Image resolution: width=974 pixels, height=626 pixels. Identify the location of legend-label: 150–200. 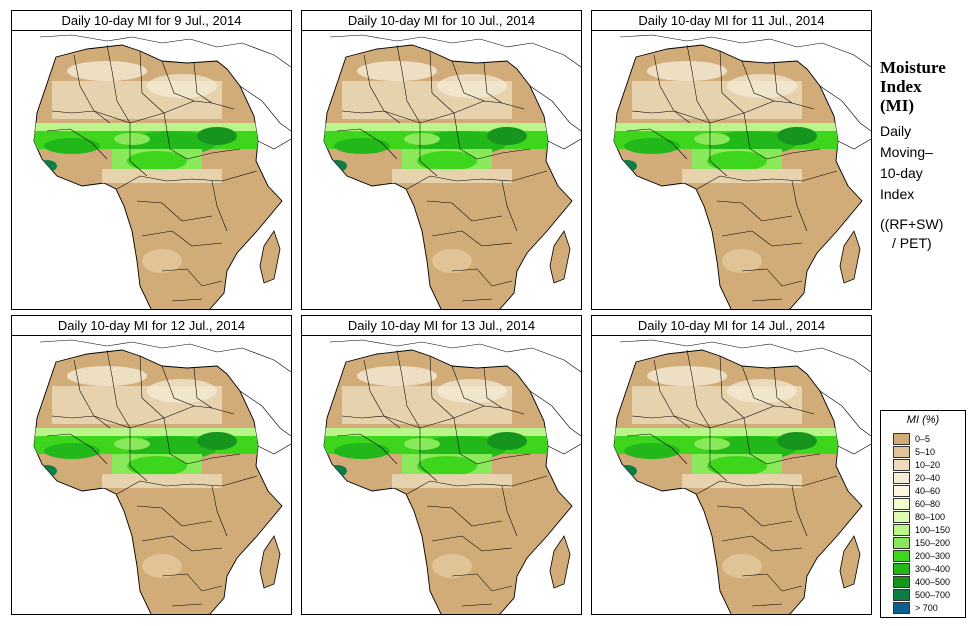
(933, 543).